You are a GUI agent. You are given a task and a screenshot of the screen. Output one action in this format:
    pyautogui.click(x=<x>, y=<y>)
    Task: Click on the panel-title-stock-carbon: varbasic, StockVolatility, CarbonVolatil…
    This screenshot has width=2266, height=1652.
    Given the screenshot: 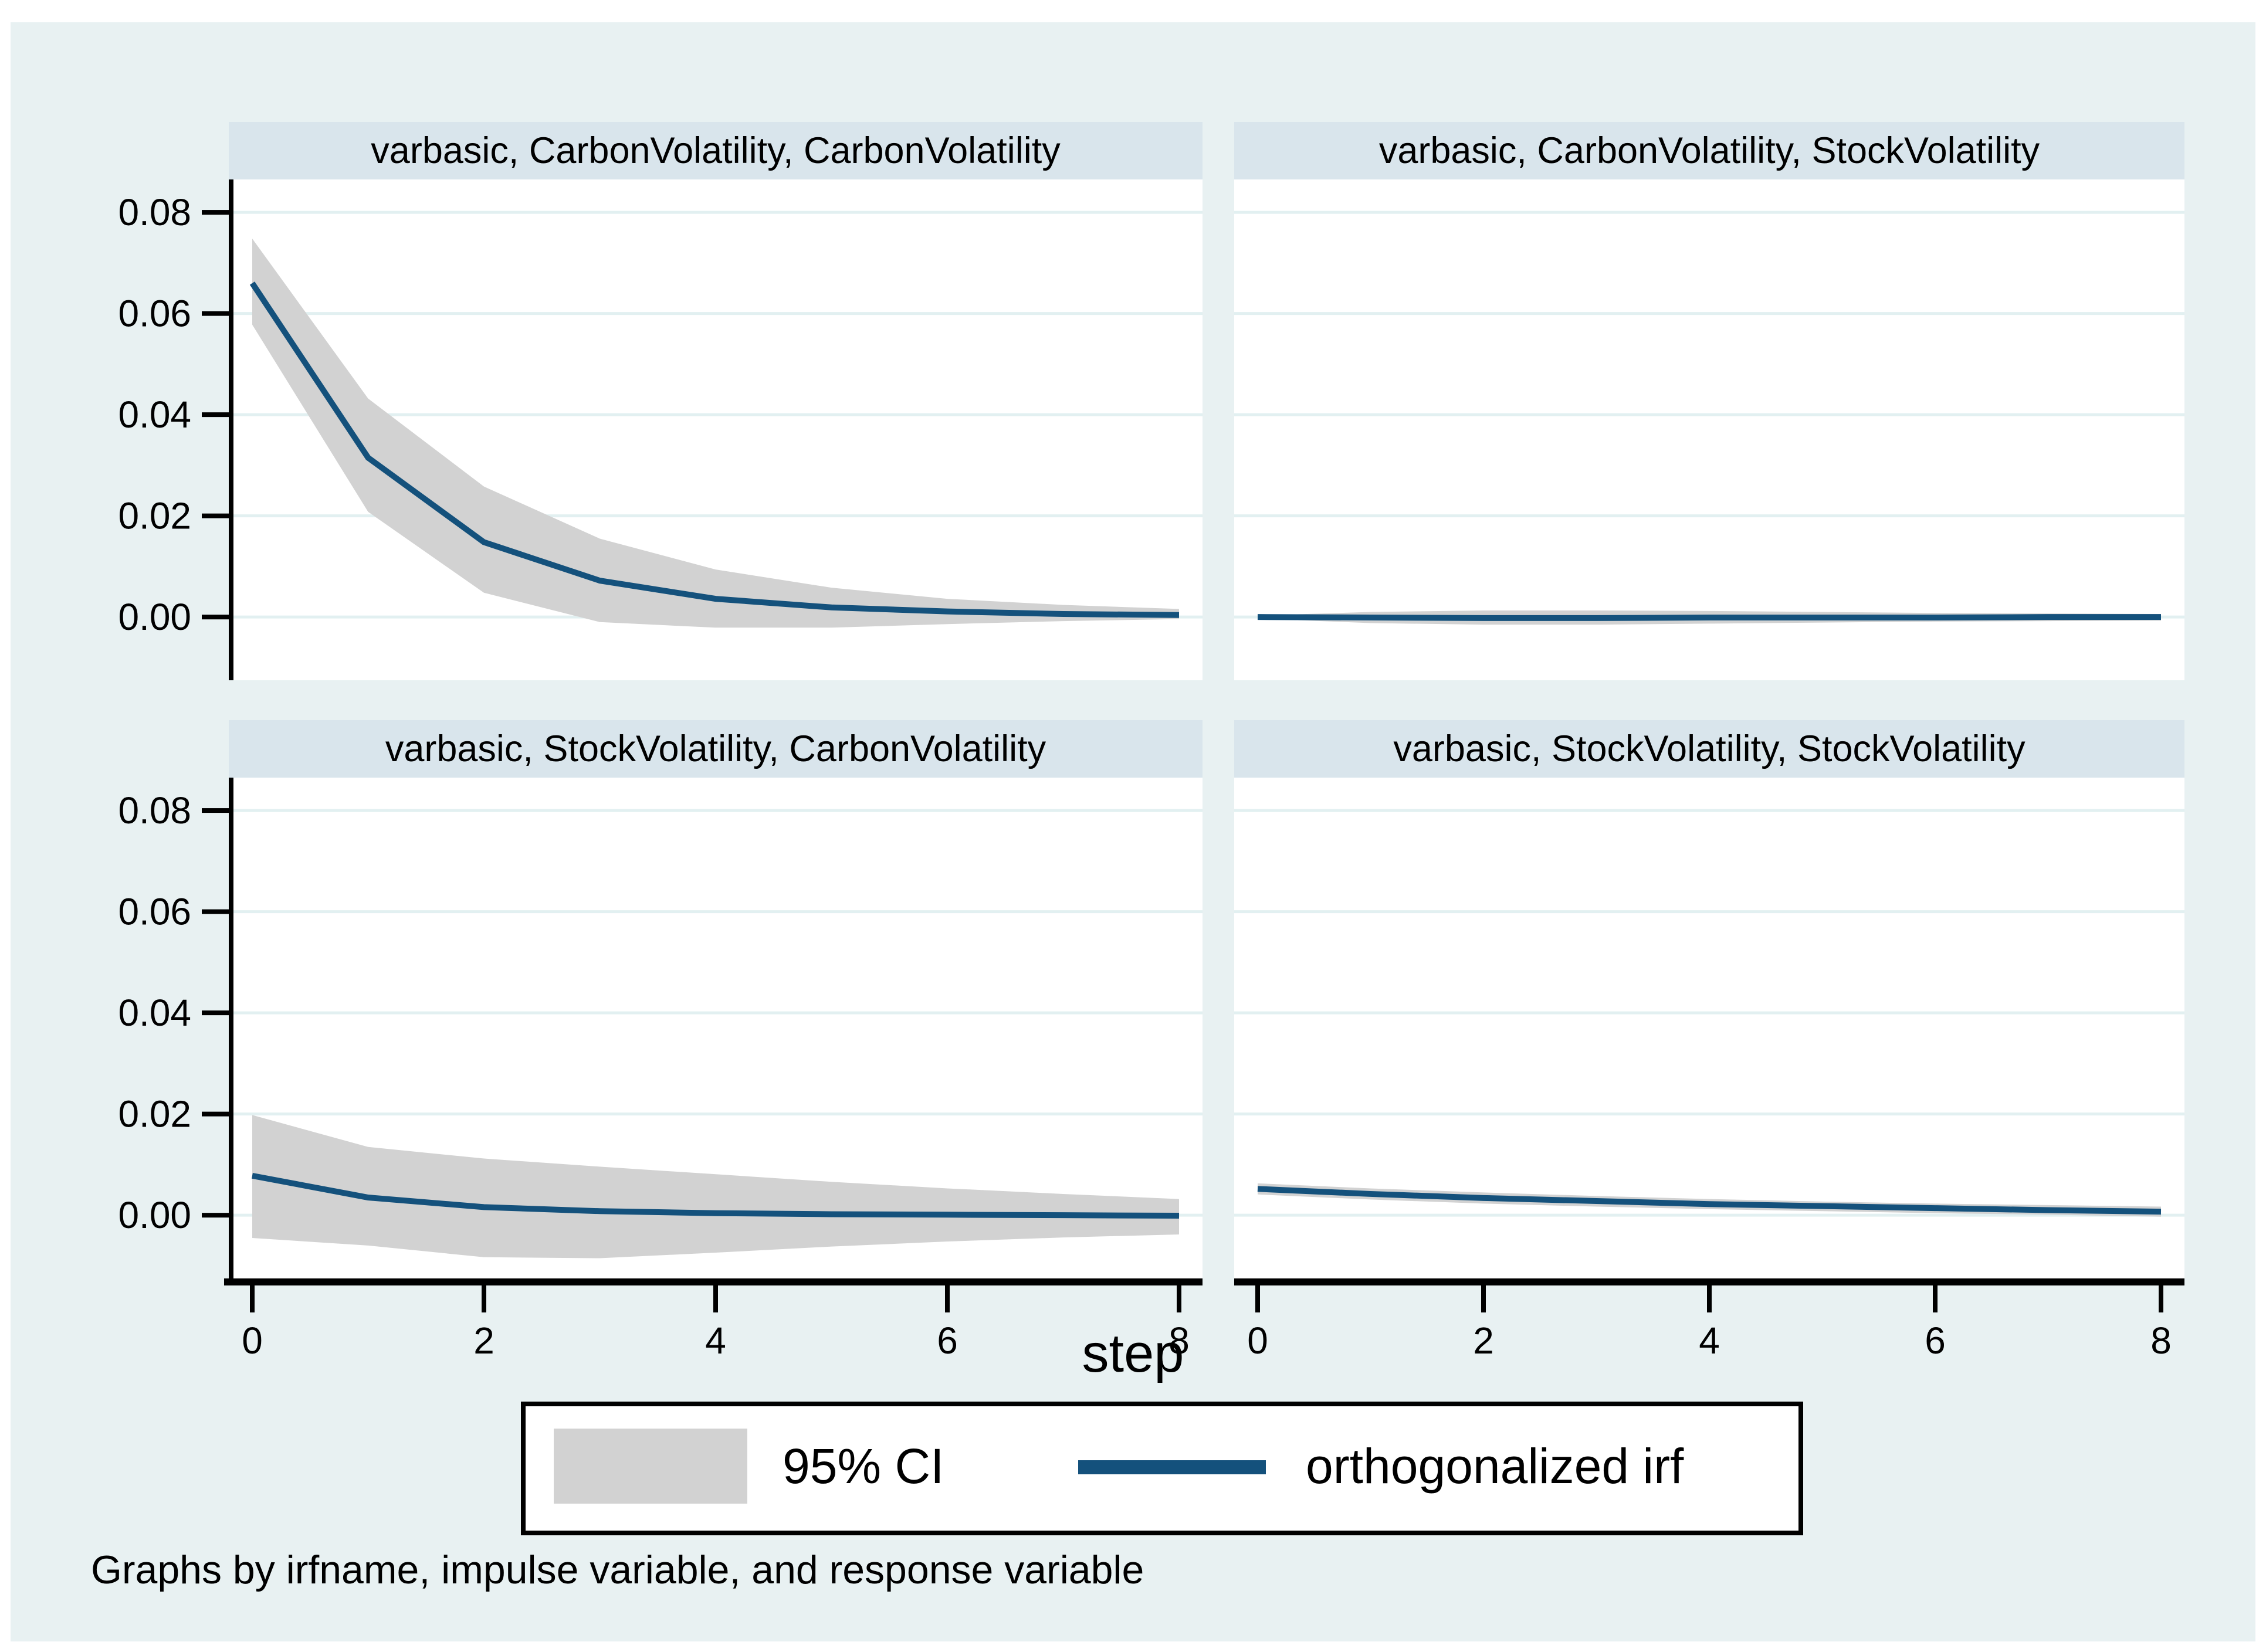 What is the action you would take?
    pyautogui.click(x=716, y=749)
    